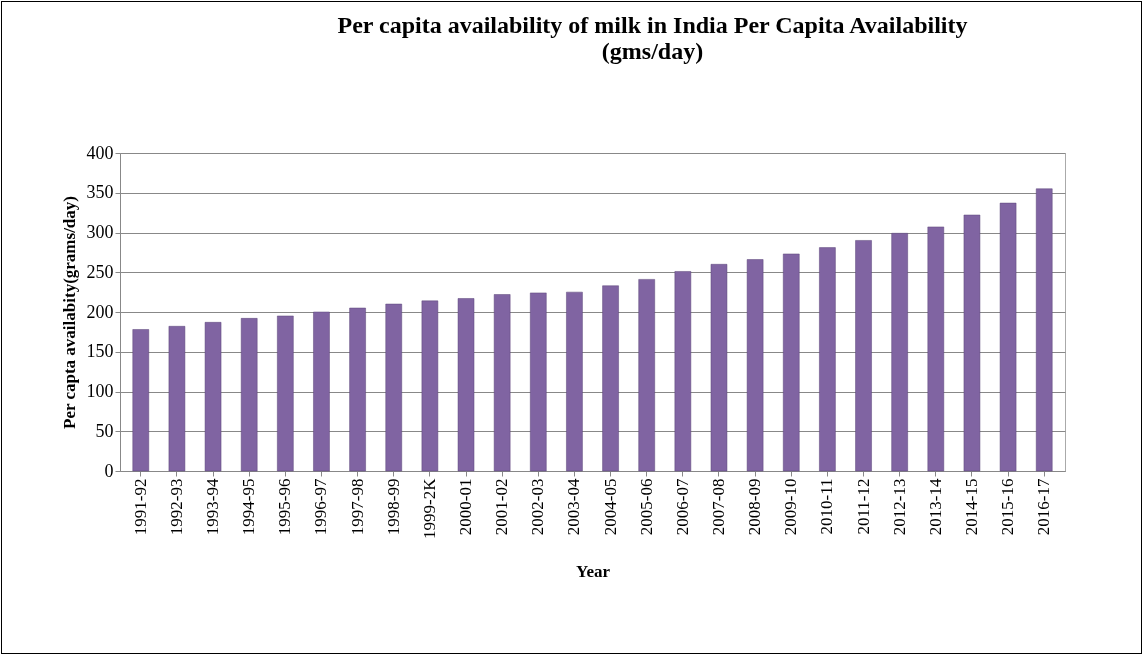  What do you see at coordinates (100, 391) in the screenshot?
I see `y-tick-label: 100` at bounding box center [100, 391].